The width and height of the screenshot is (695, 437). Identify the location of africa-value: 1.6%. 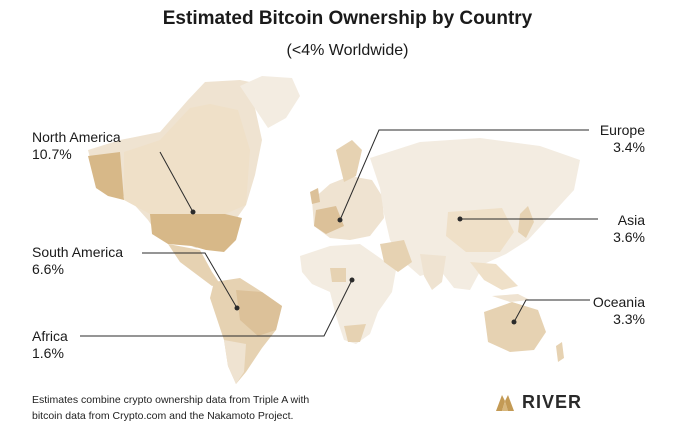
(48, 353).